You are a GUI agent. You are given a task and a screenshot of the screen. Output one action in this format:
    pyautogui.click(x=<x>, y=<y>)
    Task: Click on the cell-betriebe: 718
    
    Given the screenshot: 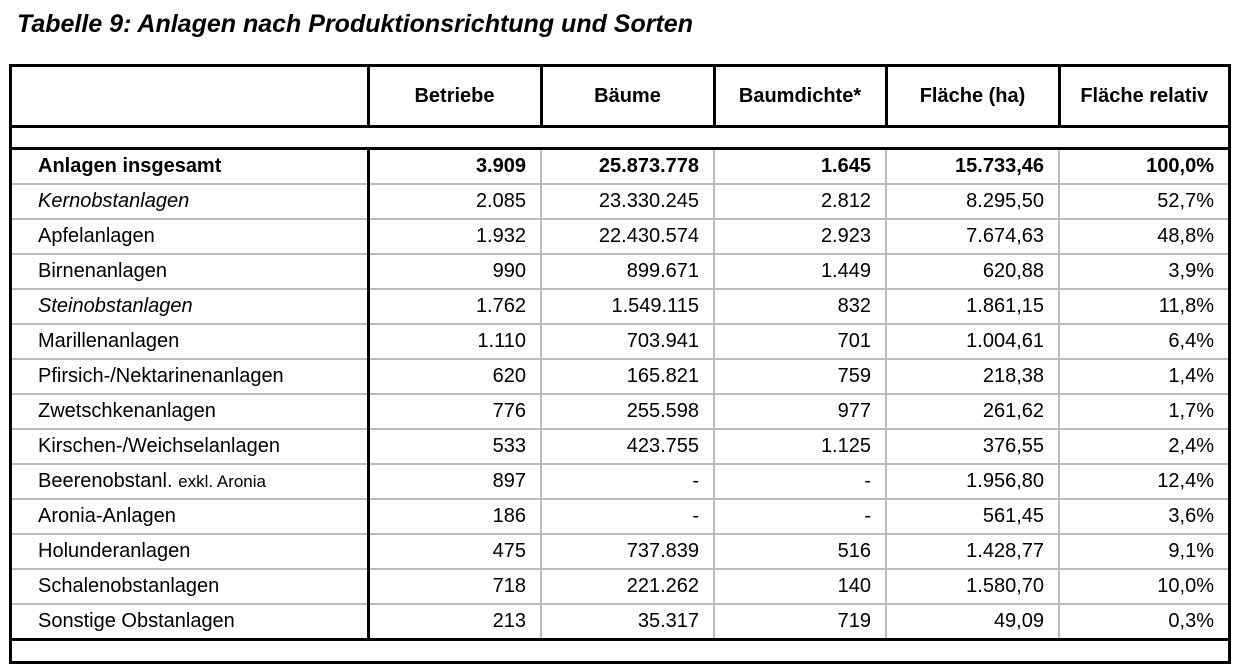 What is the action you would take?
    pyautogui.click(x=453, y=586)
    